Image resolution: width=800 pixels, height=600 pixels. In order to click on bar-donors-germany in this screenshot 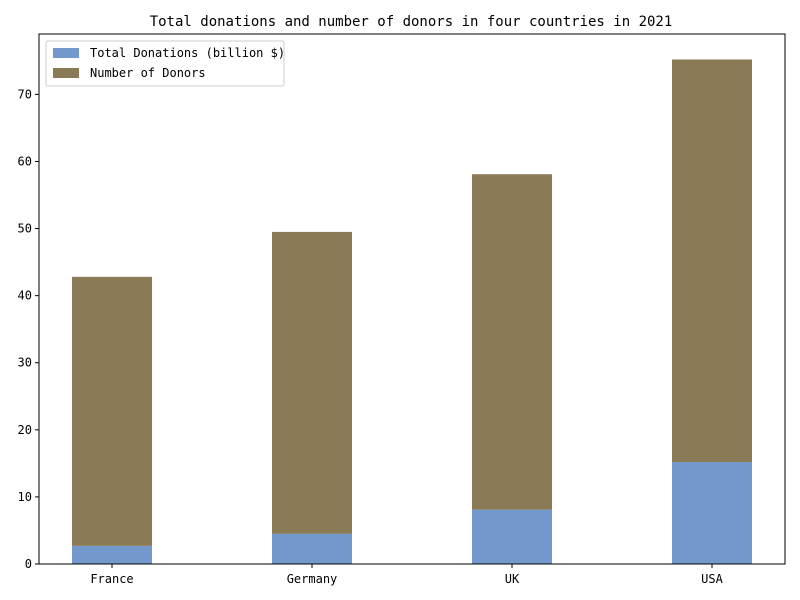, I will do `click(312, 382)`.